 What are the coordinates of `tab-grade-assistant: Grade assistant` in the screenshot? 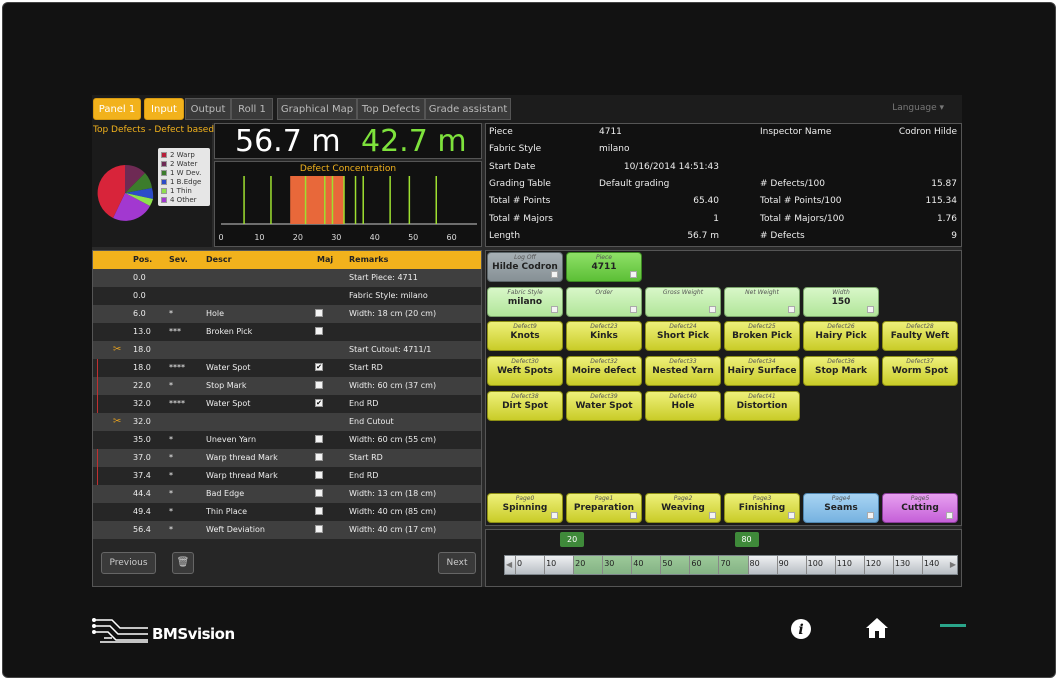 It's located at (468, 109).